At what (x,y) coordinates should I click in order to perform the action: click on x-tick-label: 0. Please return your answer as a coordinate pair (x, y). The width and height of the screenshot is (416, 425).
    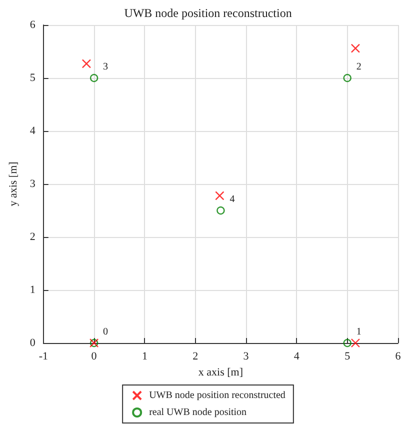
    Looking at the image, I should click on (94, 356).